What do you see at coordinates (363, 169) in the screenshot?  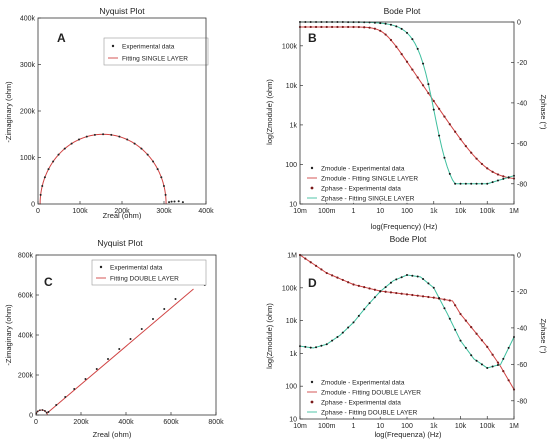 I see `legend-text-zmod-exp-b: Zmodule - Experimental data` at bounding box center [363, 169].